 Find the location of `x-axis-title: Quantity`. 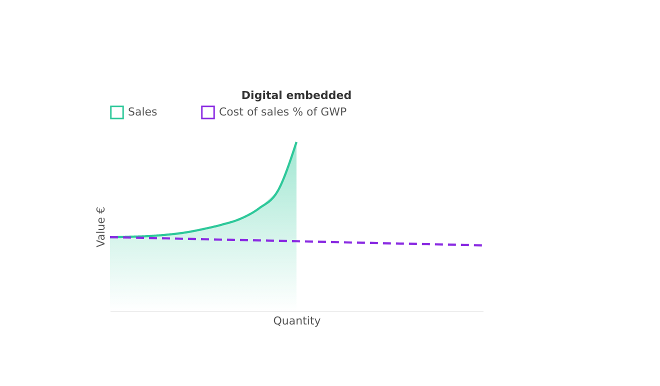

x-axis-title: Quantity is located at coordinates (297, 321).